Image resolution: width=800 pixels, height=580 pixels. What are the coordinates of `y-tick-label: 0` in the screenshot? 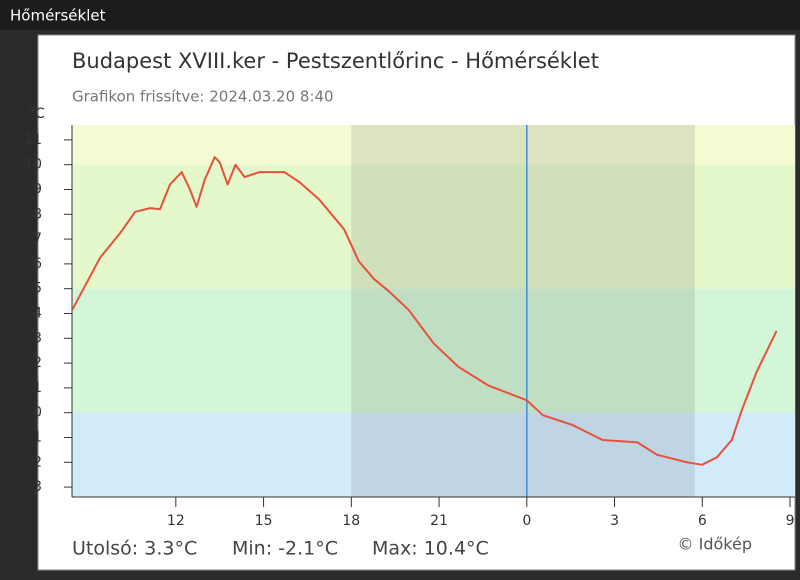 It's located at (37, 413).